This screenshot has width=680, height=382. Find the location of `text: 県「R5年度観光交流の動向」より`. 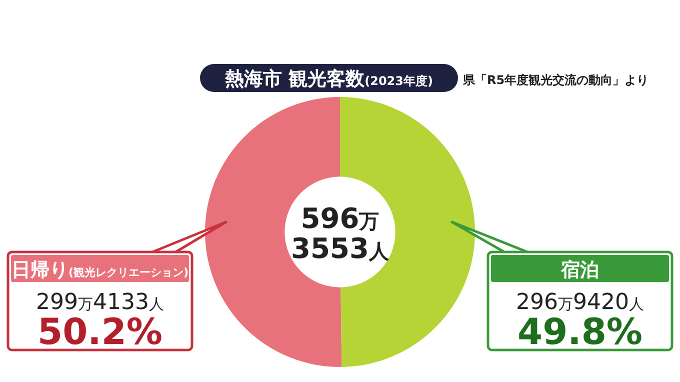

text: 県「R5年度観光交流の動向」より is located at coordinates (555, 80).